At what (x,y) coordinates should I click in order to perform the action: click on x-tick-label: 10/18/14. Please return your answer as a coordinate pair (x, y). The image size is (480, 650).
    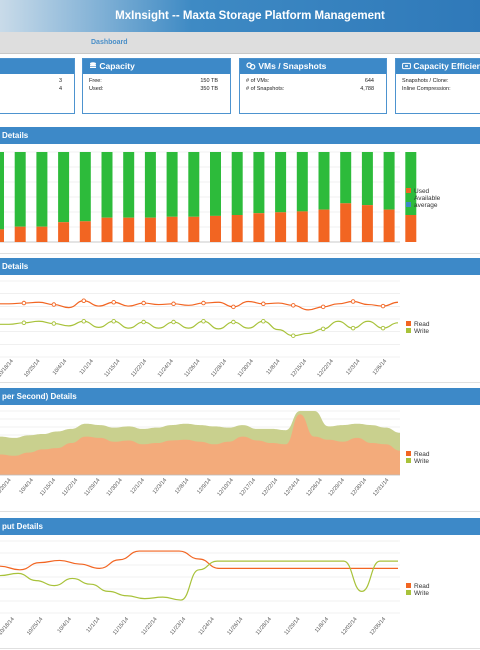
    Looking at the image, I should click on (7, 368).